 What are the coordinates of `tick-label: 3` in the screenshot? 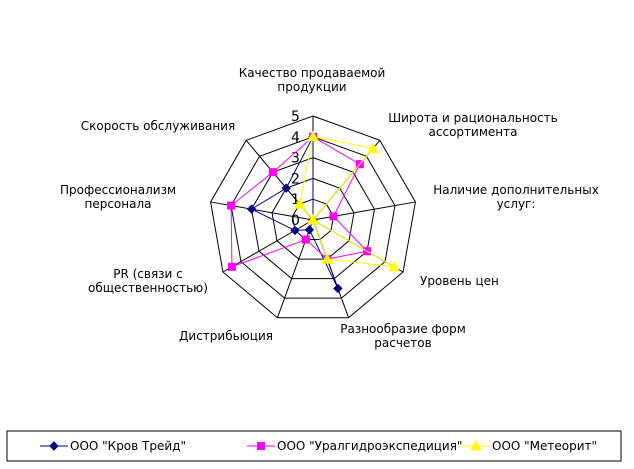 It's located at (295, 159).